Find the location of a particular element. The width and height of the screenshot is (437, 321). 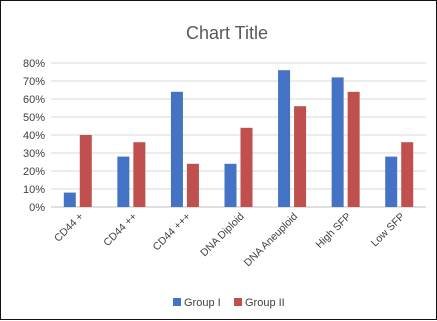

legend-label: Group II is located at coordinates (265, 303).